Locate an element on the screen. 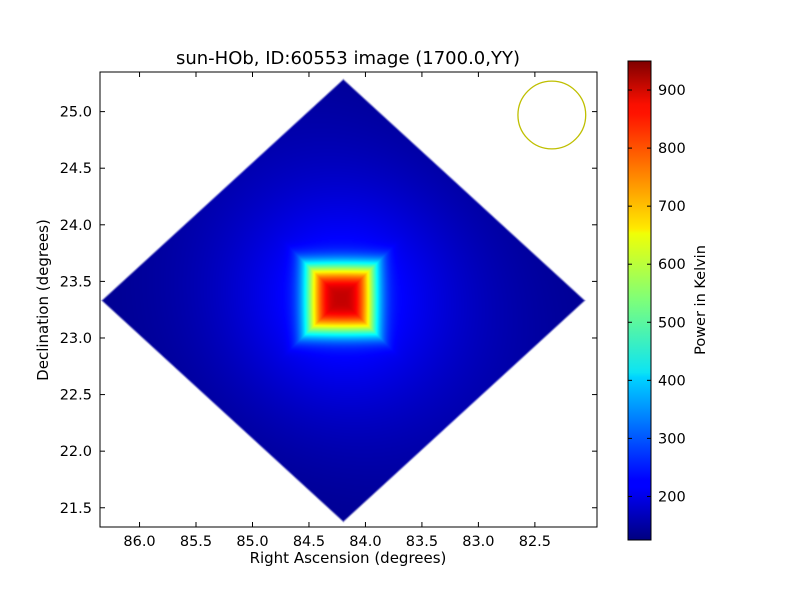 This screenshot has width=800, height=600. x-tick-label: 84.0 is located at coordinates (365, 542).